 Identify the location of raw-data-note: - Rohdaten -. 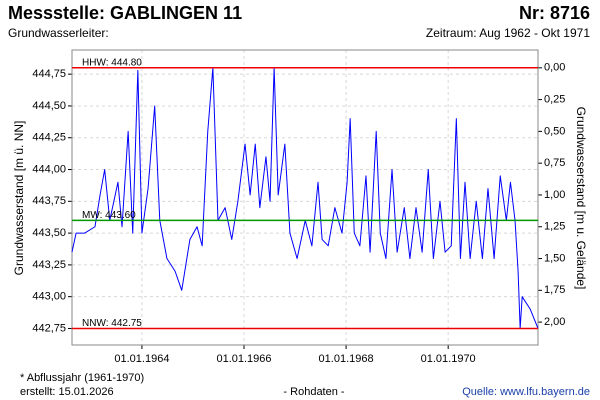
(313, 392).